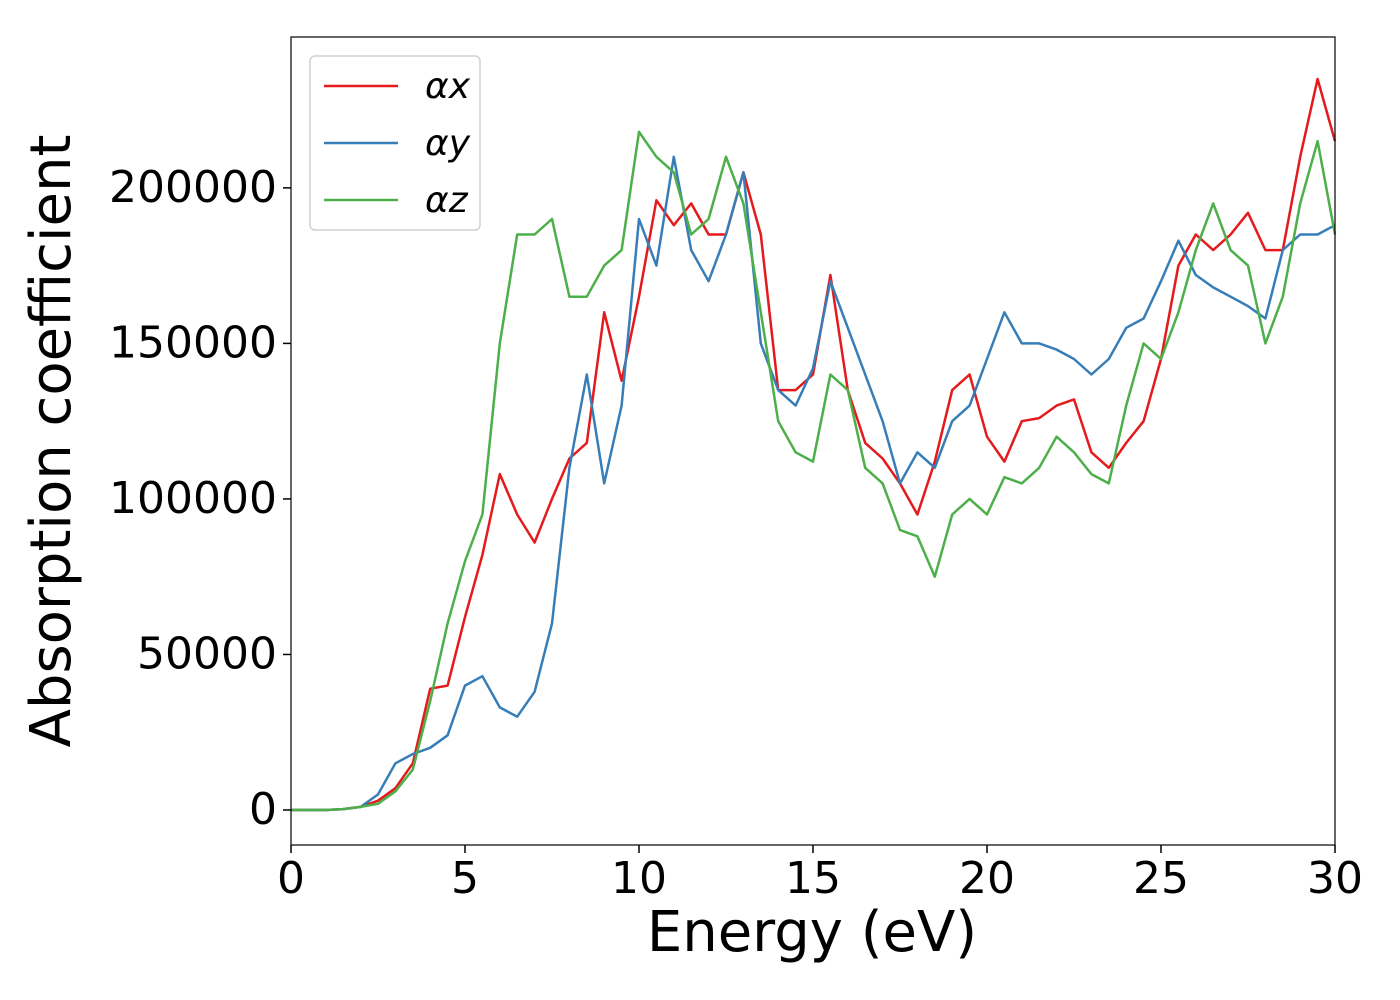 The image size is (1400, 1000). What do you see at coordinates (1161, 878) in the screenshot?
I see `x-tick-label: 25` at bounding box center [1161, 878].